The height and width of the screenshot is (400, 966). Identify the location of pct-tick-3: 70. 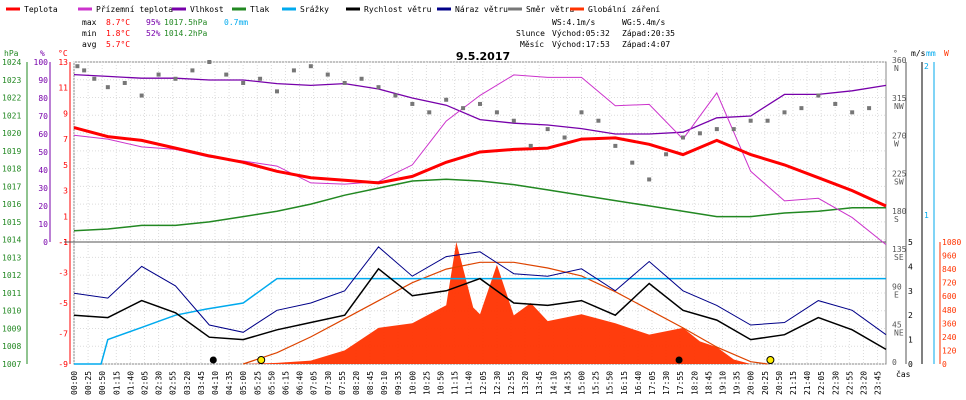
(43, 116).